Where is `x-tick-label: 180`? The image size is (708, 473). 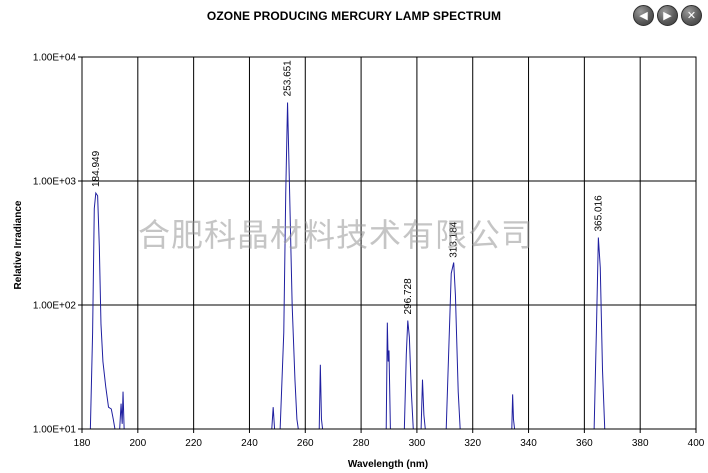
x-tick-label: 180 is located at coordinates (82, 443).